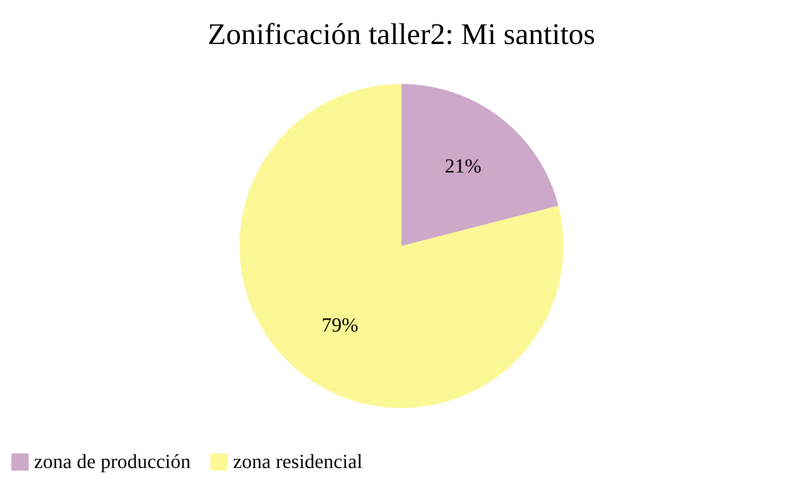  I want to click on legend-label: zona residencial, so click(298, 462).